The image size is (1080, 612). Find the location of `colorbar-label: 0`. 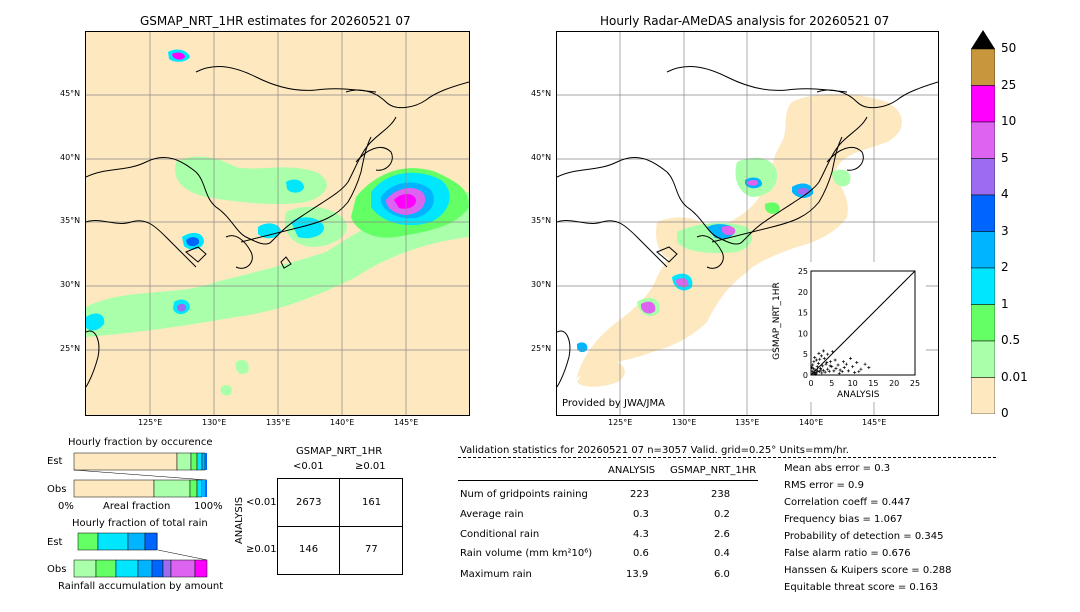

colorbar-label: 0 is located at coordinates (1005, 413).